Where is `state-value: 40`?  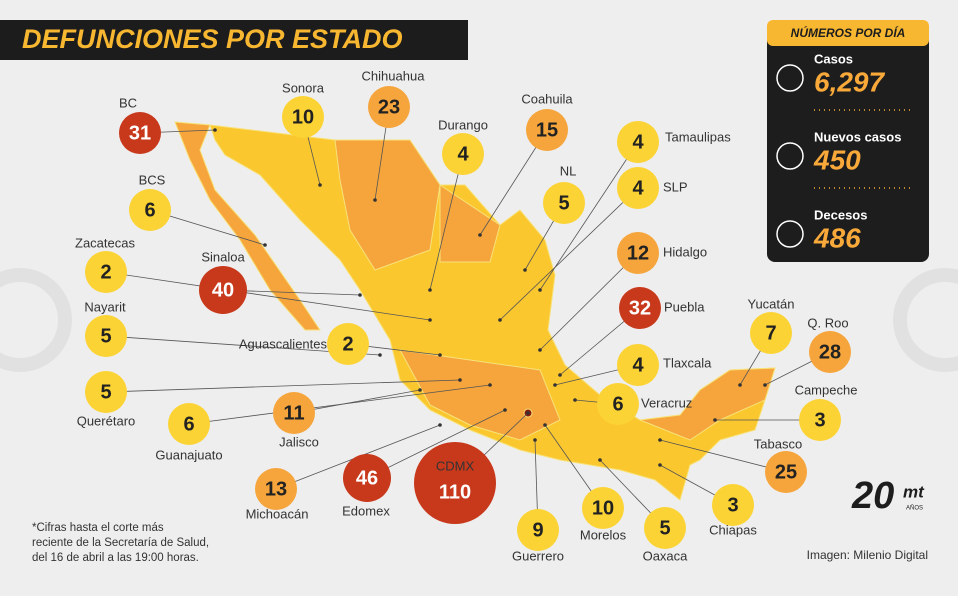
state-value: 40 is located at coordinates (223, 290).